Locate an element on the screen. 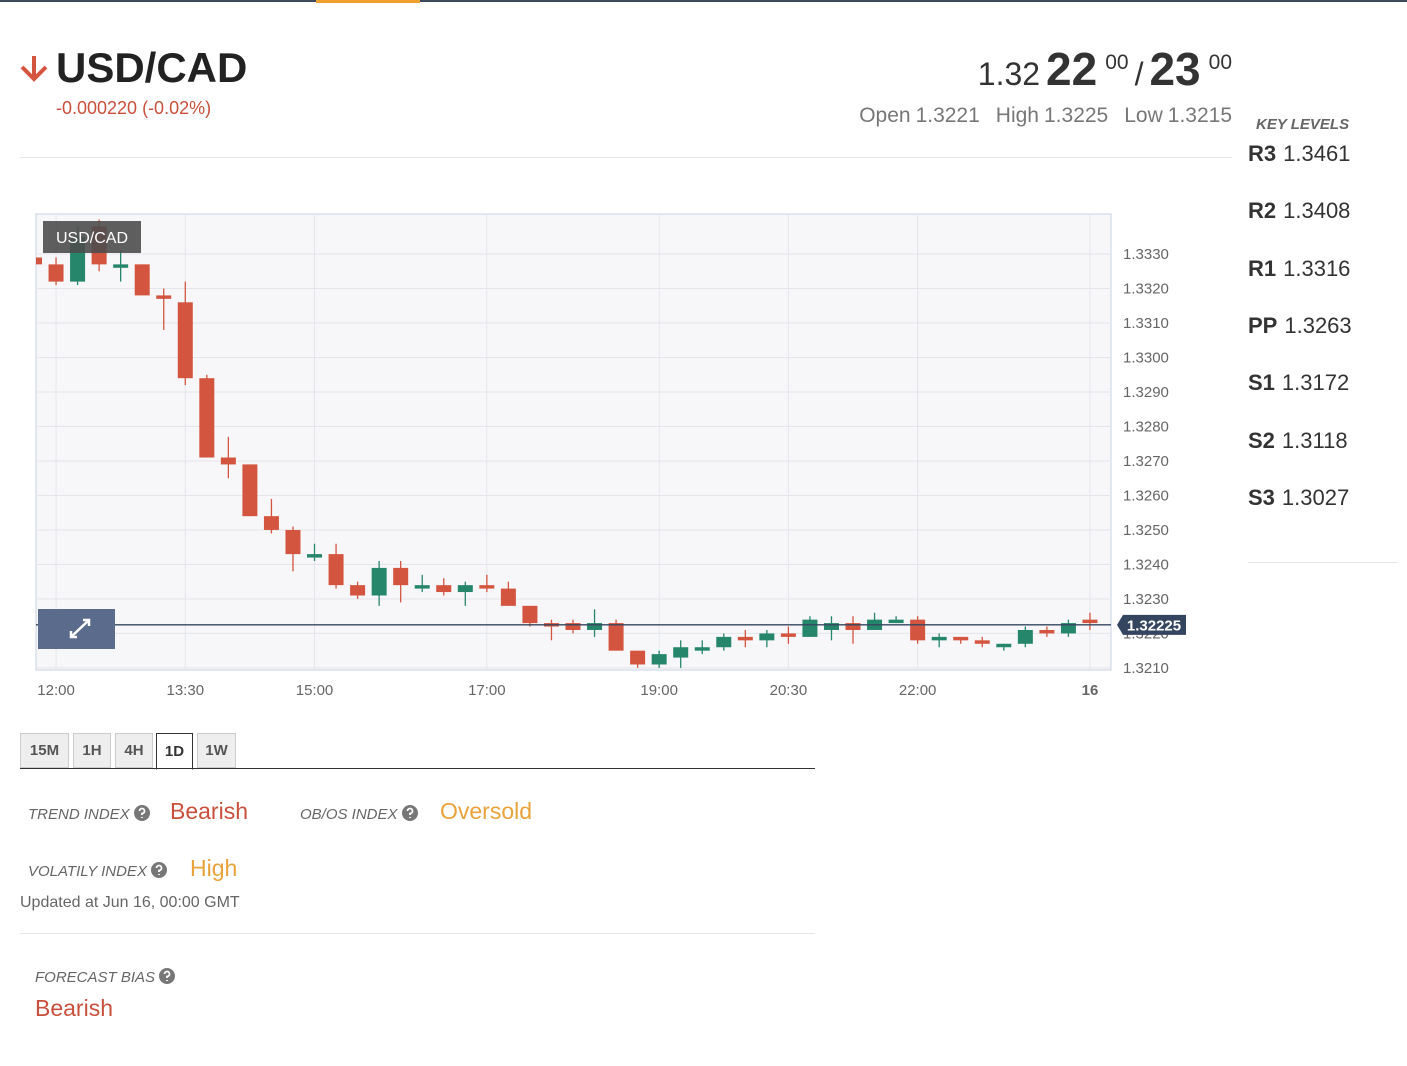 The image size is (1407, 1066). key-level-value: 1.3172 is located at coordinates (1315, 383).